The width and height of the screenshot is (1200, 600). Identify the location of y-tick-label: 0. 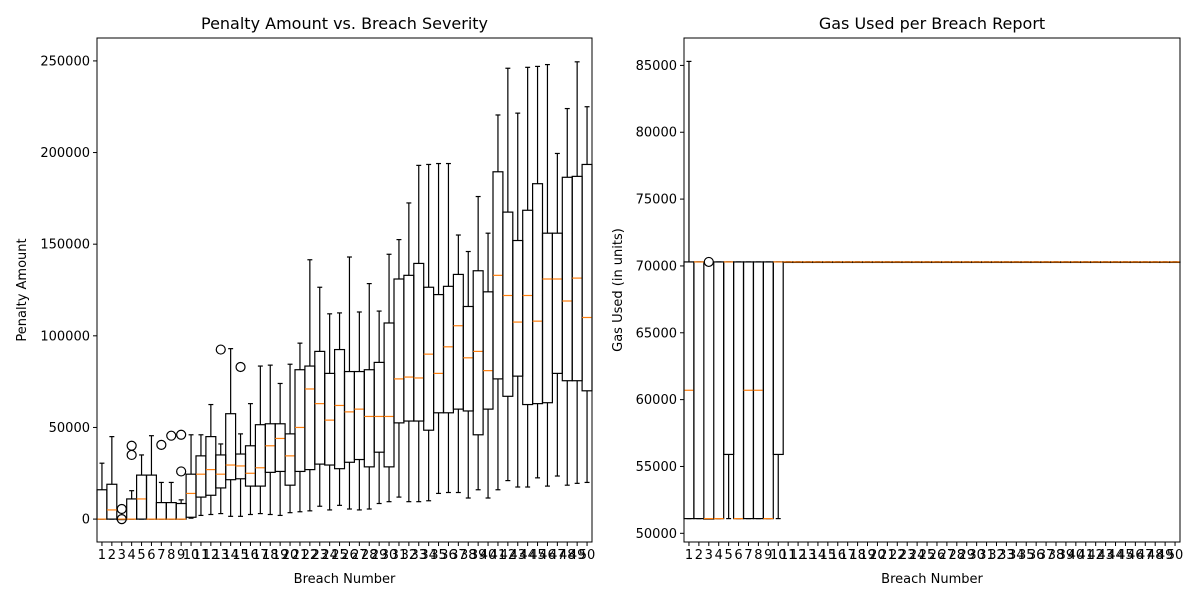
(86, 520).